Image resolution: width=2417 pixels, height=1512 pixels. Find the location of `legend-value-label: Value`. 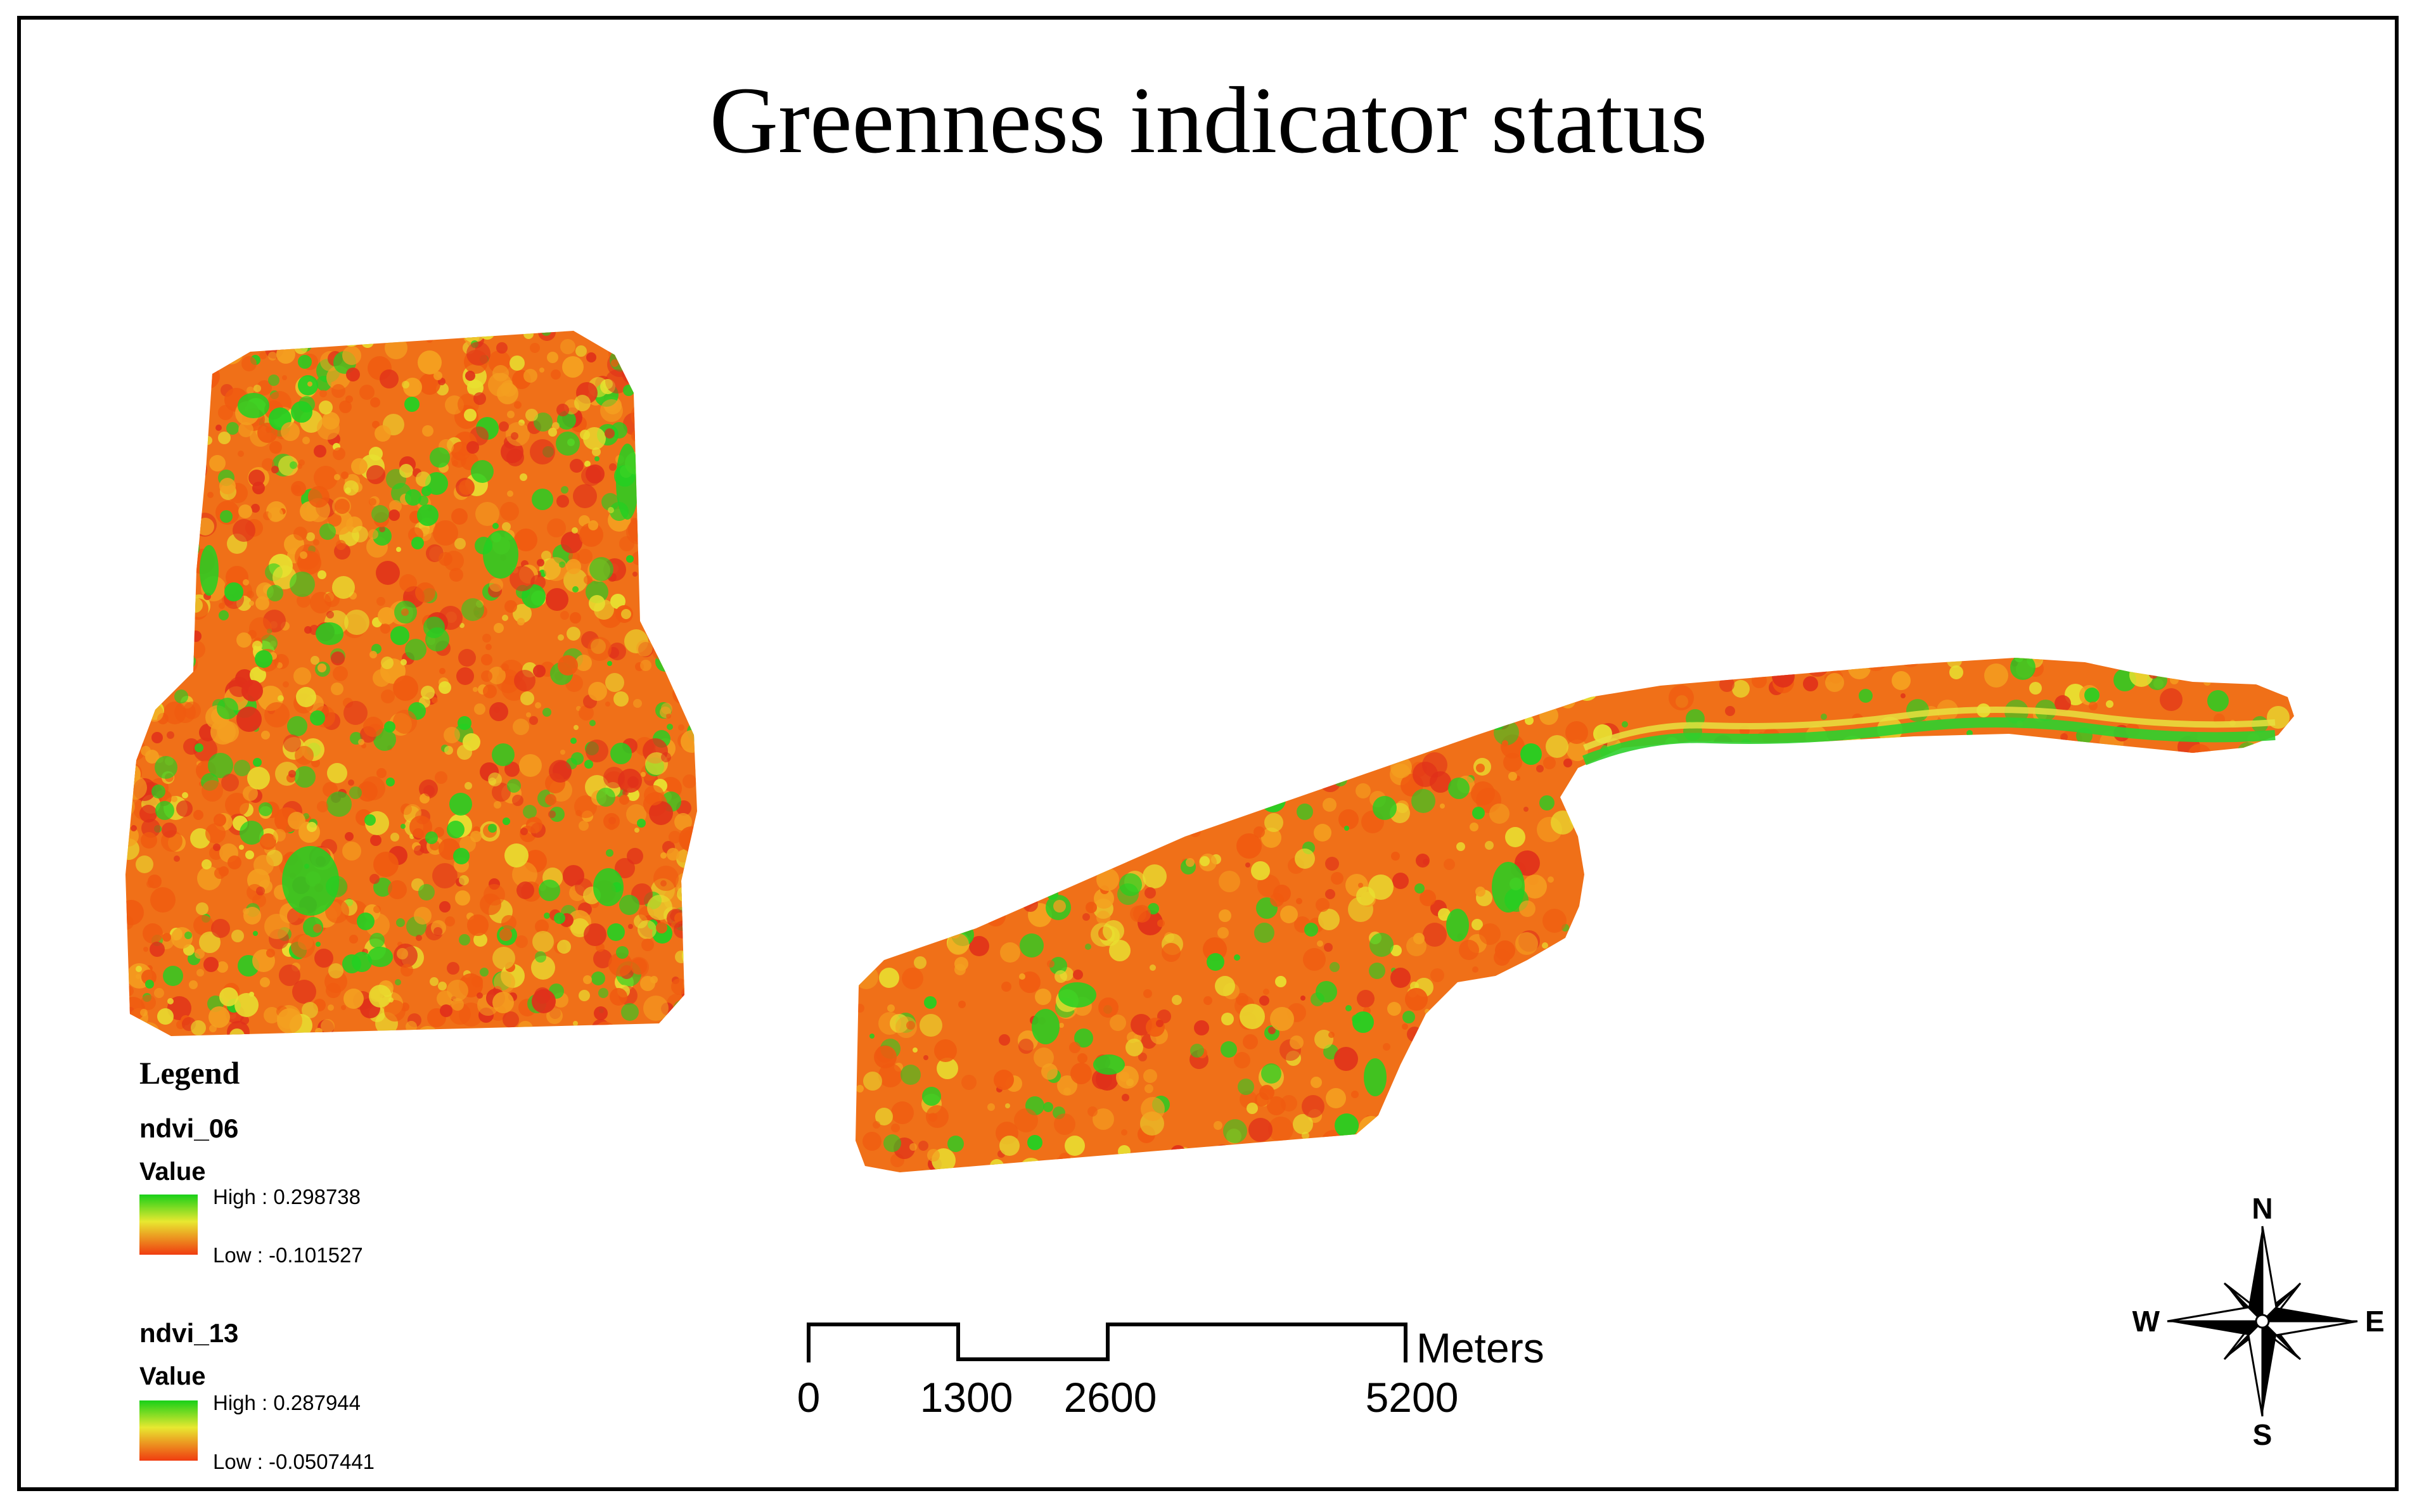

legend-value-label: Value is located at coordinates (172, 1376).